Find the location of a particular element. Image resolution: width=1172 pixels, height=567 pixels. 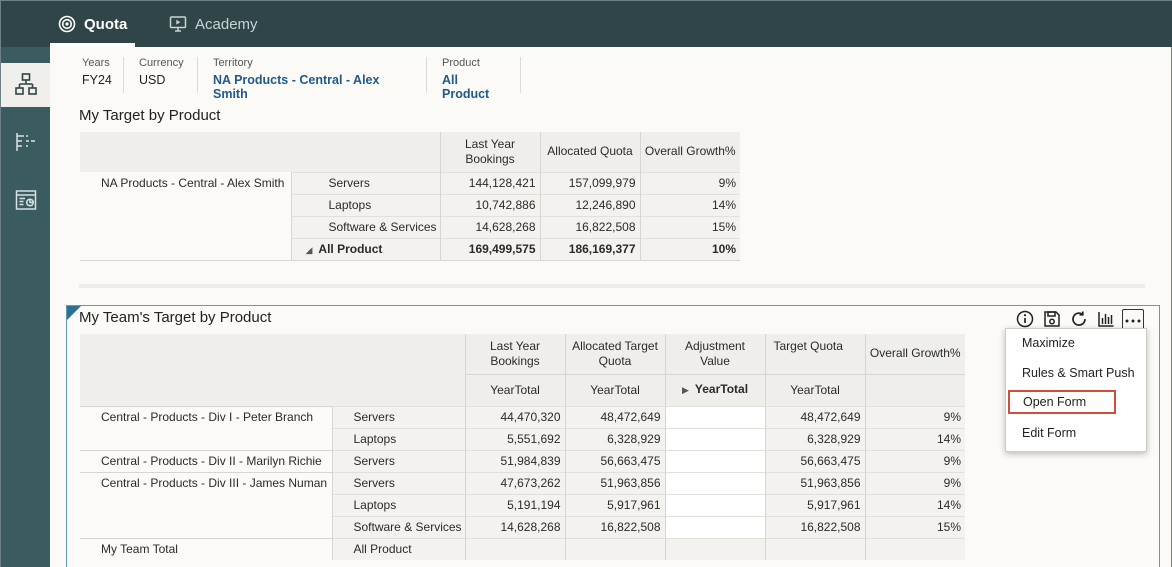

cell: 51,984,839 is located at coordinates (514, 460).